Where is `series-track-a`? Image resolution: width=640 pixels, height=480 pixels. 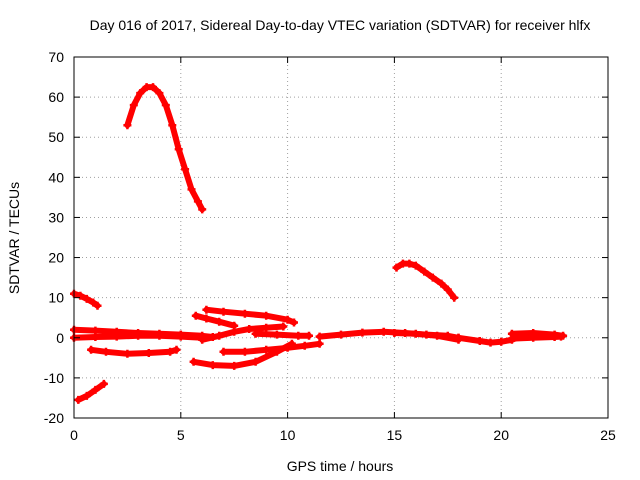
series-track-a is located at coordinates (86, 299).